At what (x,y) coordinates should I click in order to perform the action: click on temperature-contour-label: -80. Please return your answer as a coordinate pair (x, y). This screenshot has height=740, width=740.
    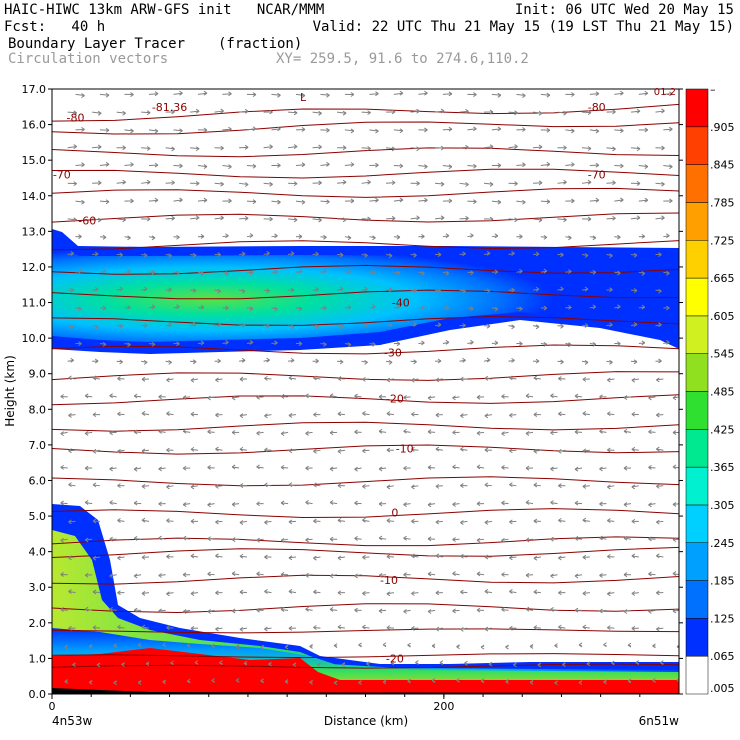
    Looking at the image, I should click on (597, 107).